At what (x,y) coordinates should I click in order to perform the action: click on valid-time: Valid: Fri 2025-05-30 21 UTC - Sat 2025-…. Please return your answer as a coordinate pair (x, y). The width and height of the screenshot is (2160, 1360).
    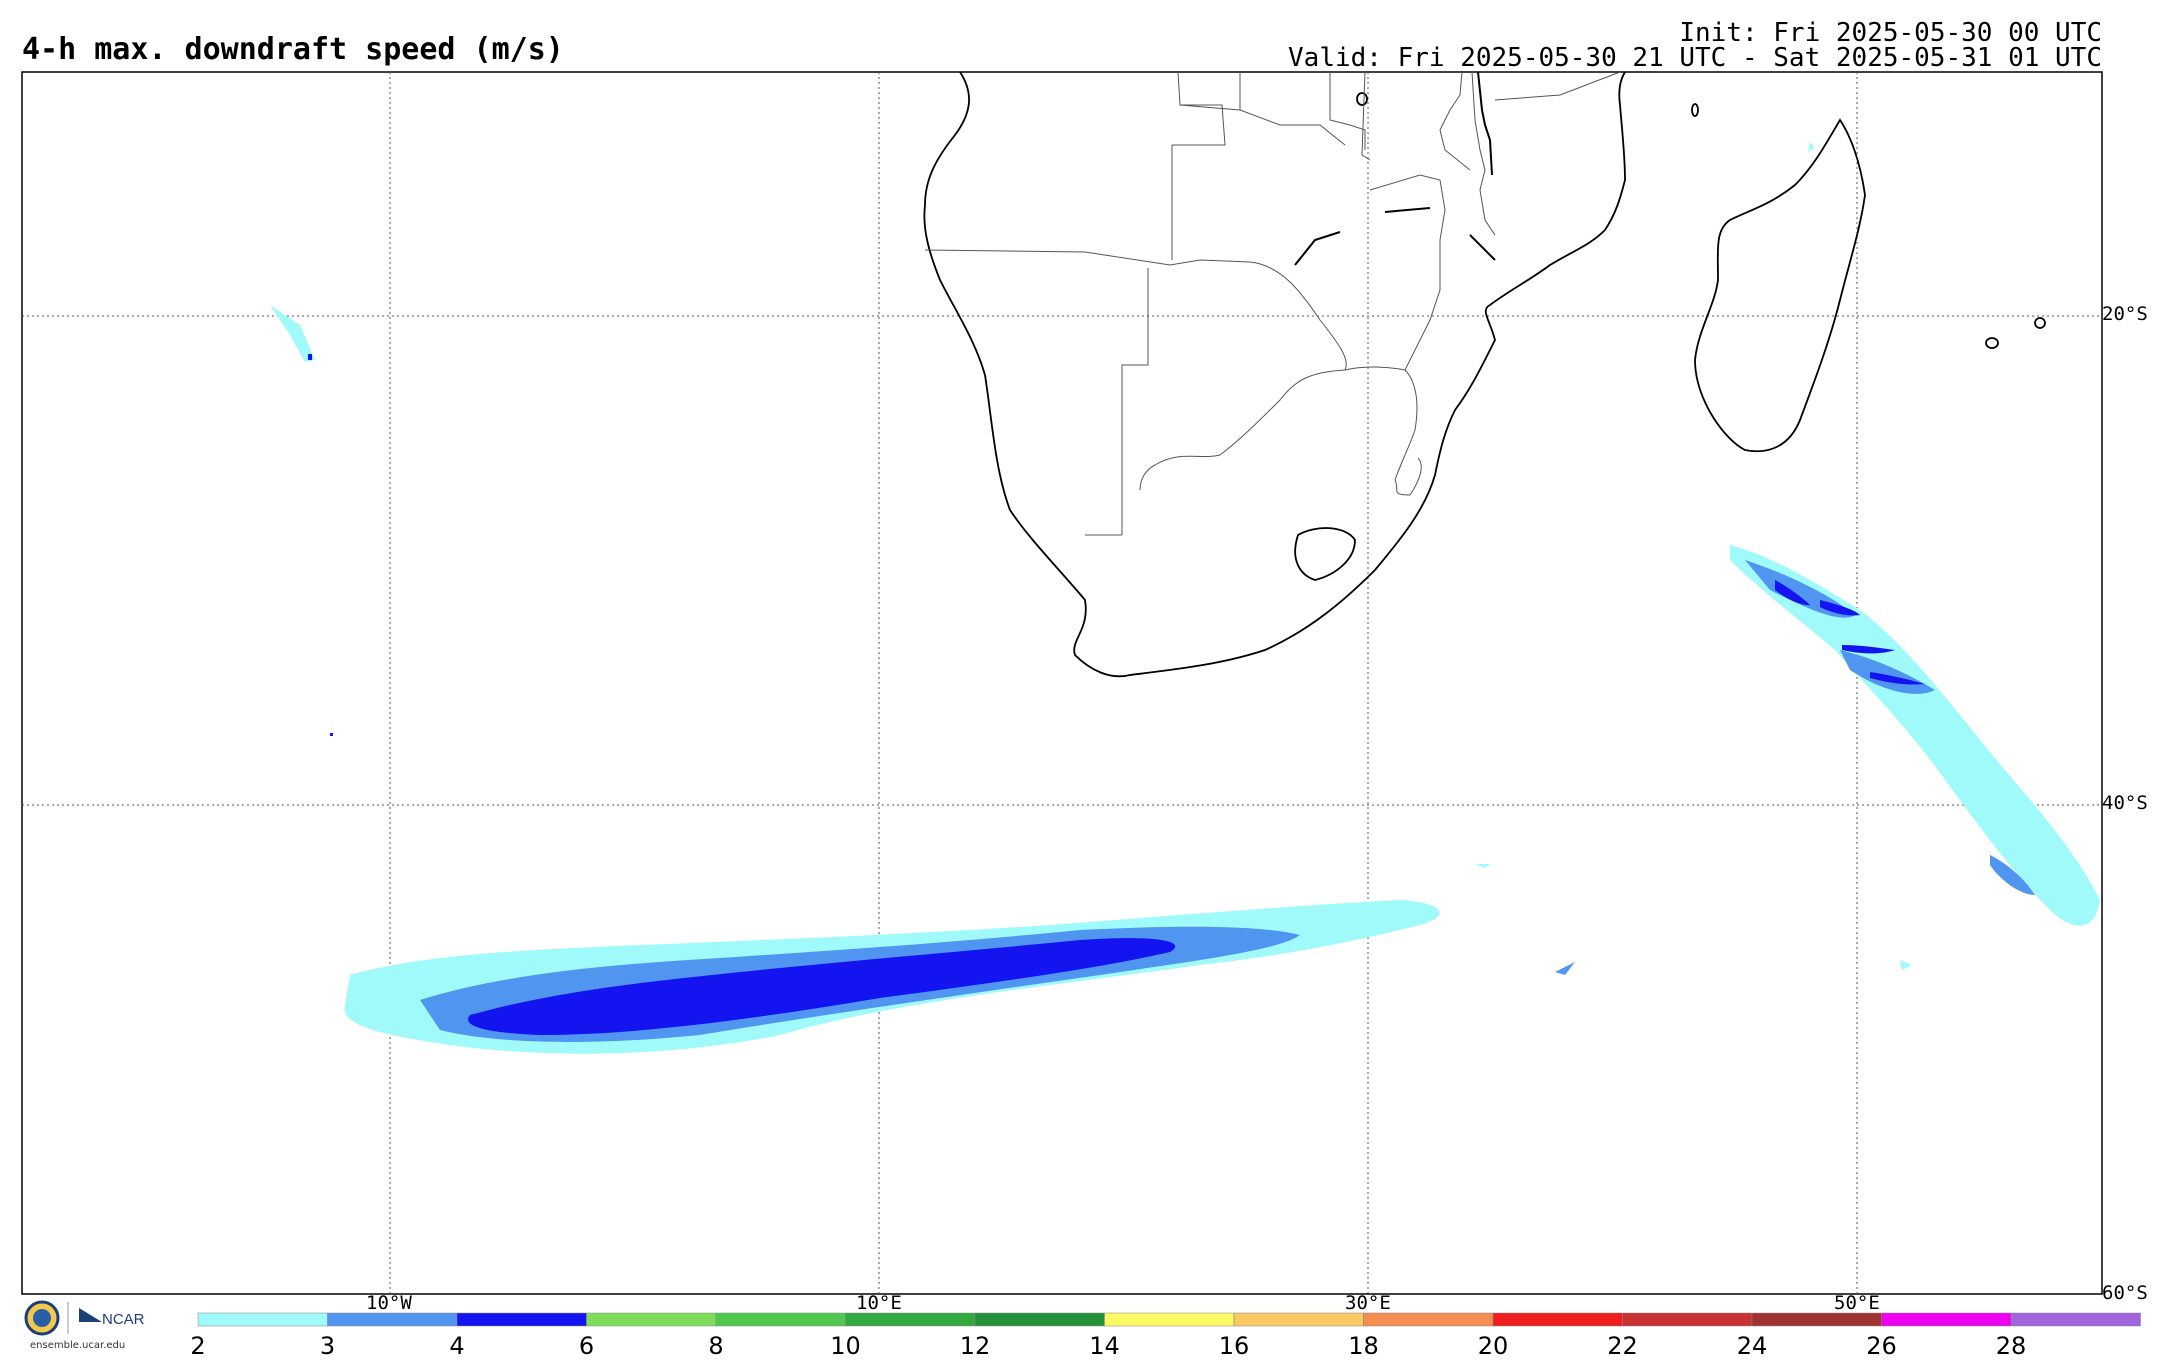
    Looking at the image, I should click on (1695, 58).